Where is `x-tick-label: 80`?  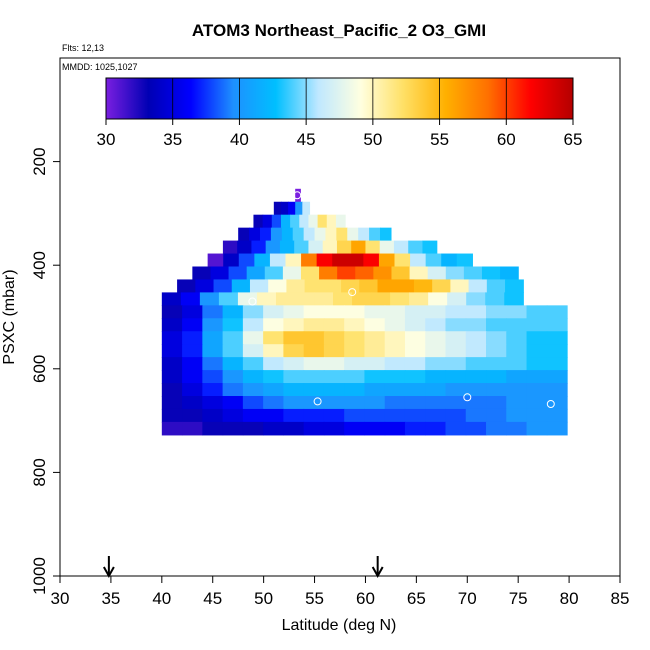 x-tick-label: 80 is located at coordinates (569, 598).